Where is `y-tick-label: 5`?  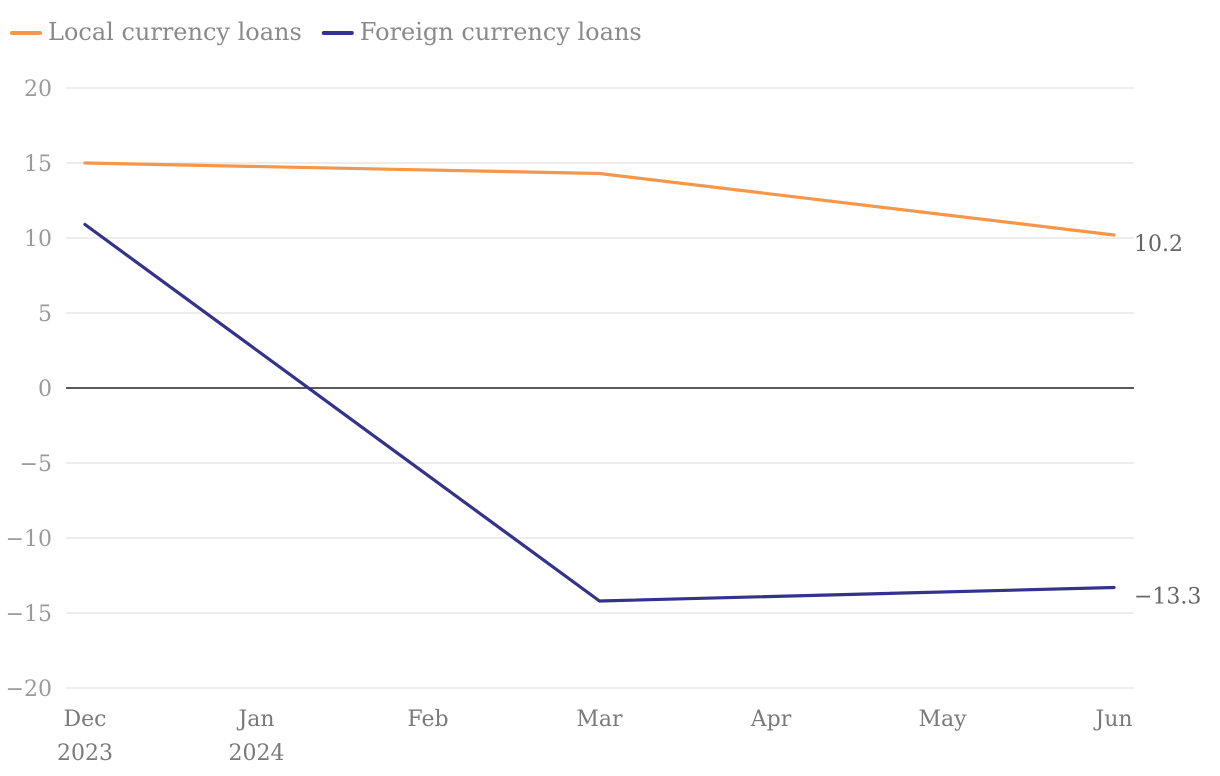 y-tick-label: 5 is located at coordinates (45, 314).